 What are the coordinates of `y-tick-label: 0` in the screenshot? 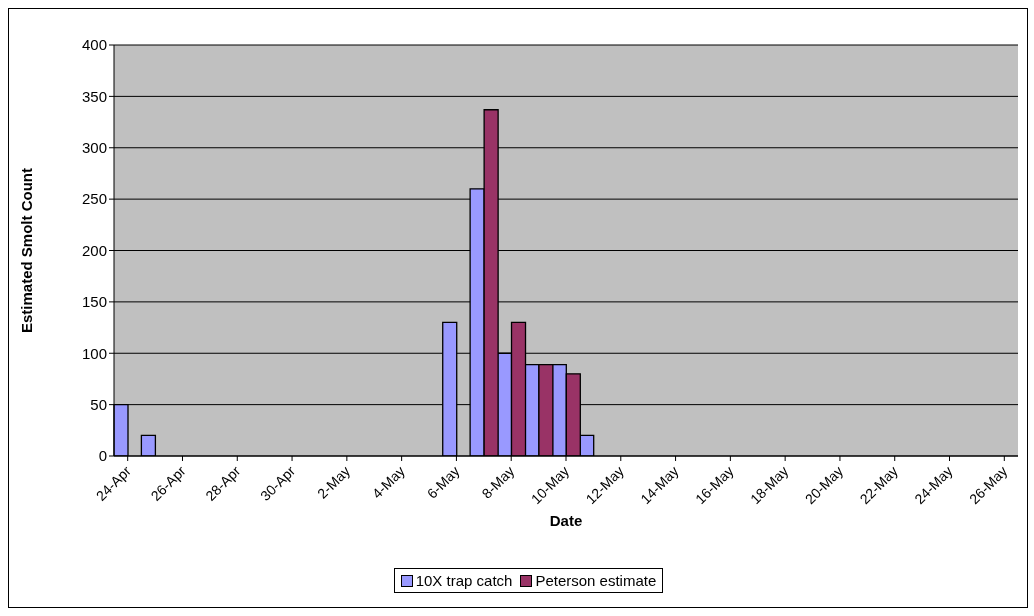 It's located at (102, 456).